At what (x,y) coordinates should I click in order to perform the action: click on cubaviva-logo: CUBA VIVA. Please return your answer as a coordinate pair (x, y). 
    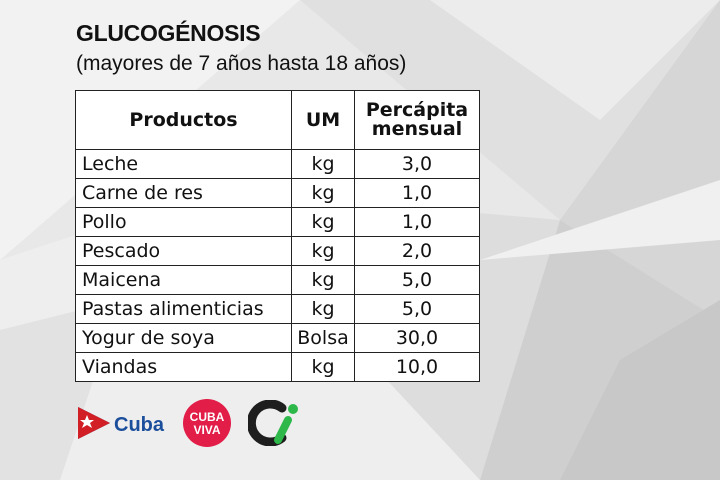
    Looking at the image, I should click on (207, 423).